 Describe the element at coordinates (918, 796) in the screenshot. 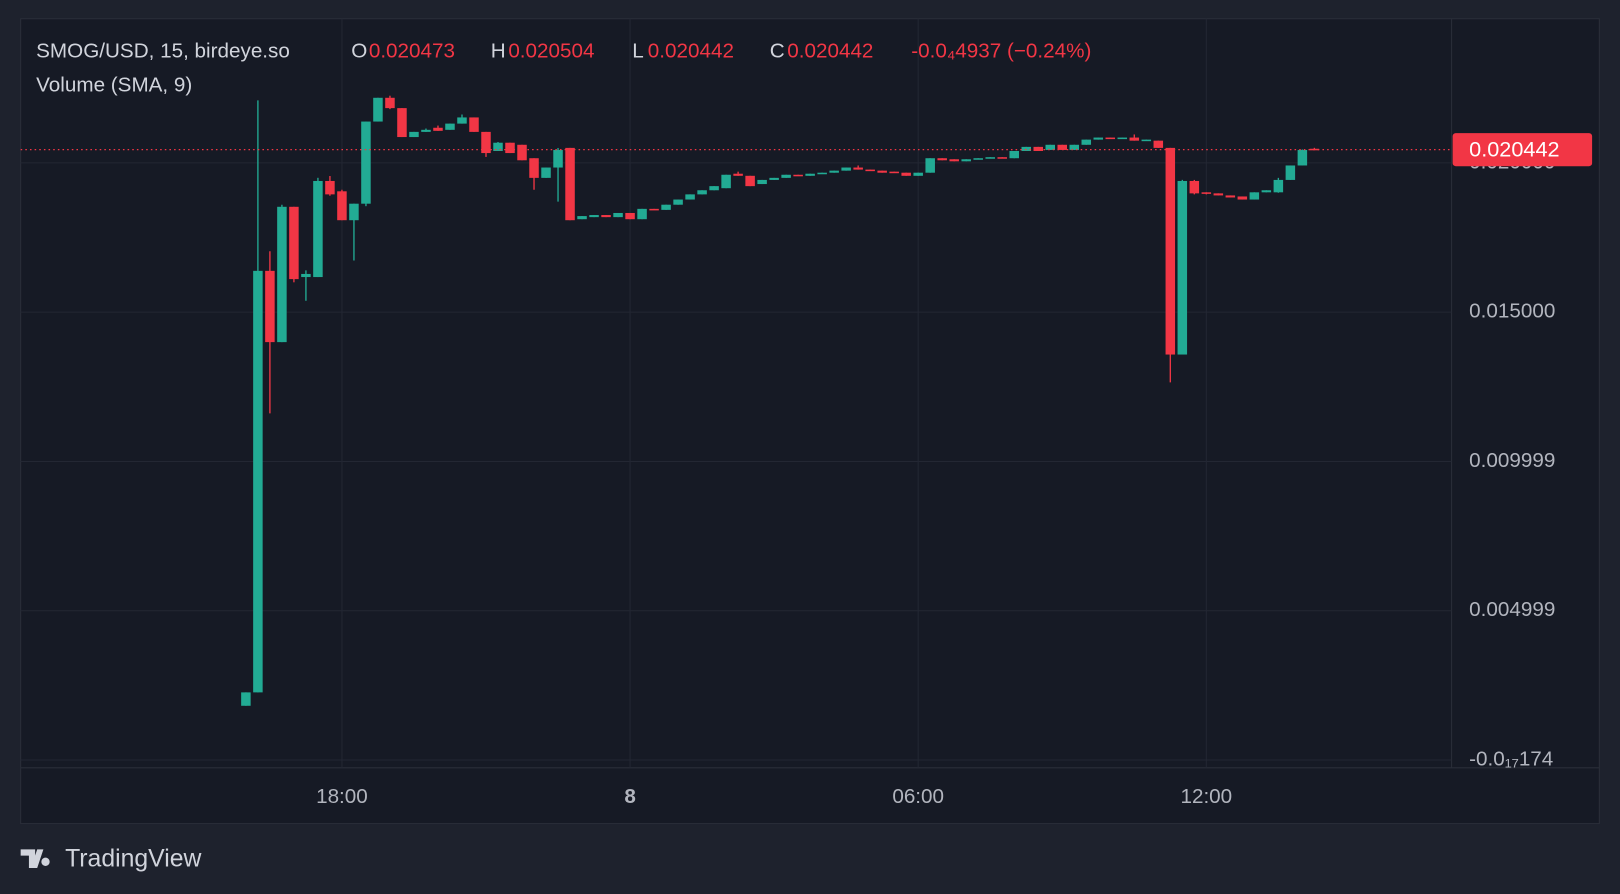

I see `x-tick-label: 06:00` at that location.